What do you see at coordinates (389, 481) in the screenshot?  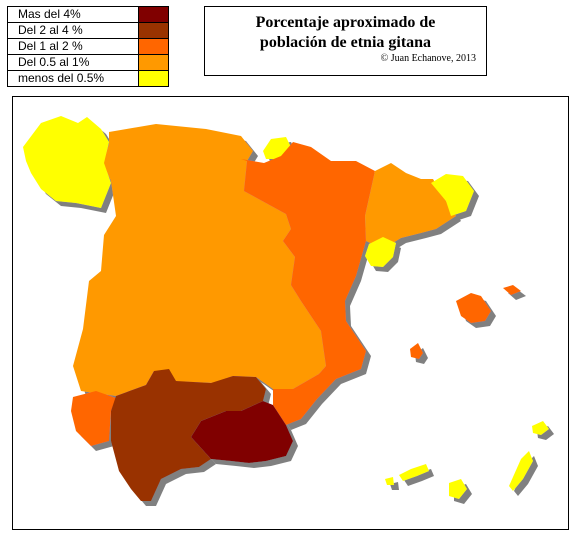 I see `island-la-gomera` at bounding box center [389, 481].